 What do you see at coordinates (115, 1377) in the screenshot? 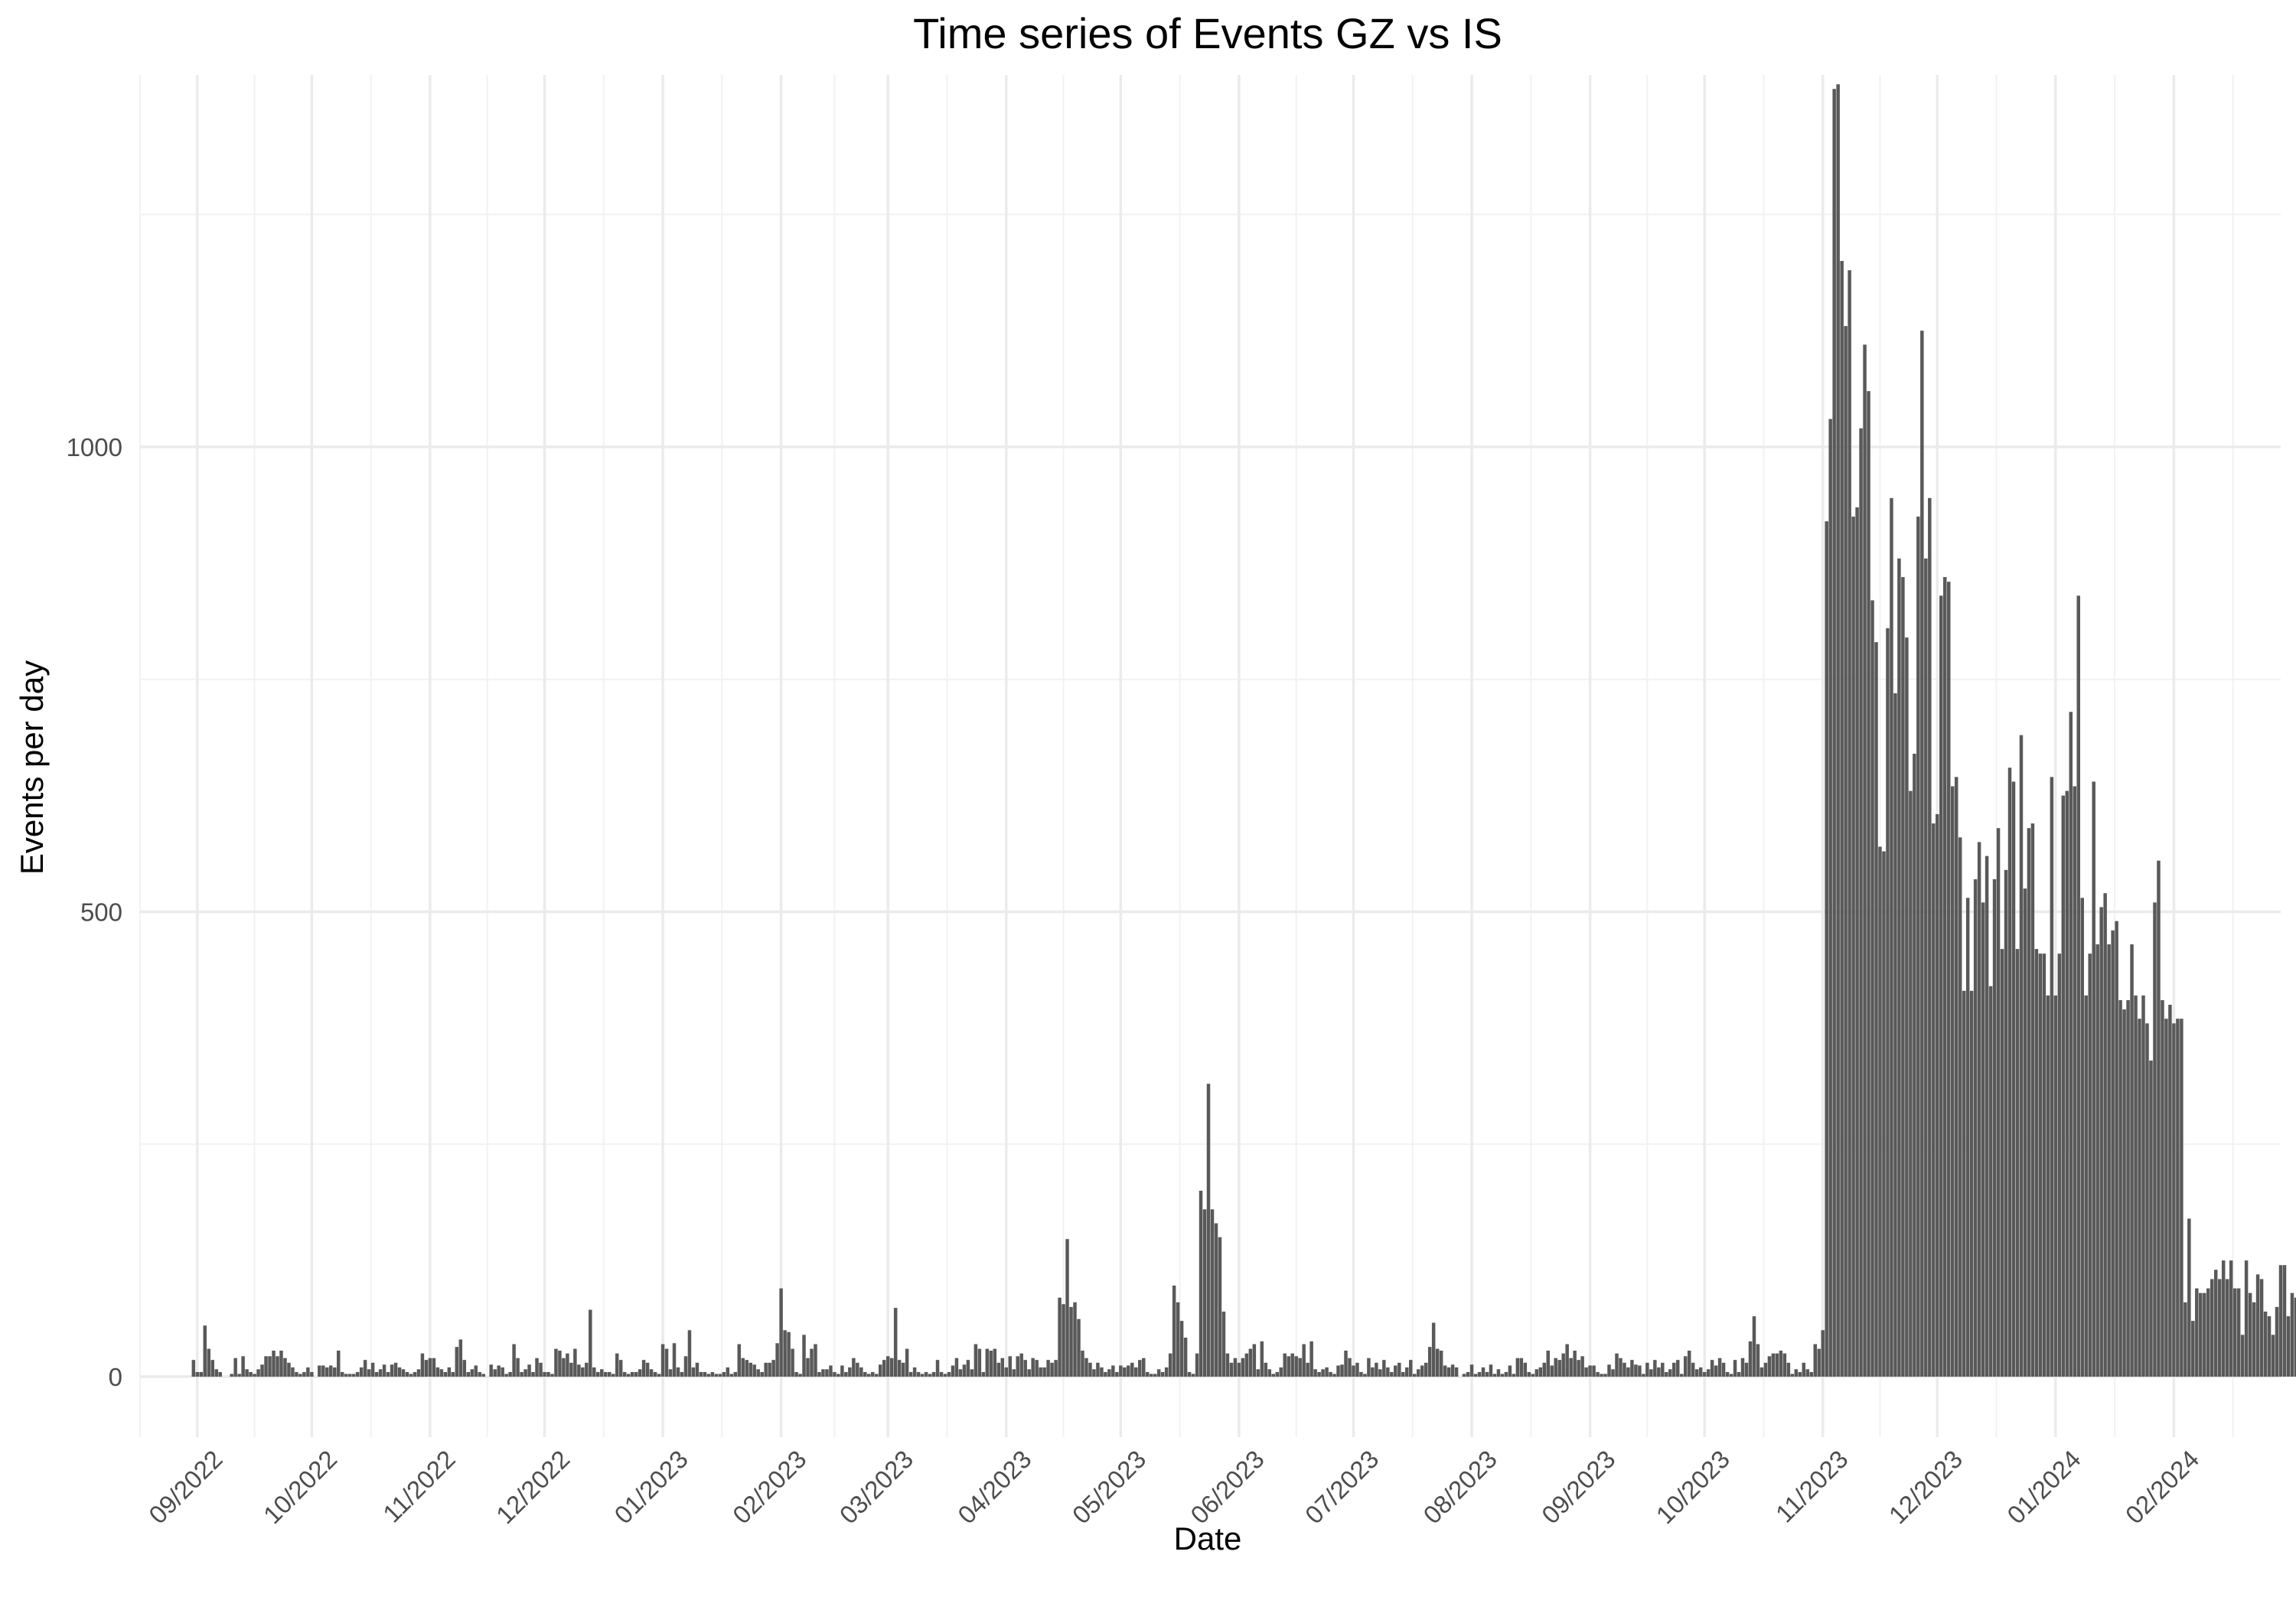
I see `y-tick-label: 0` at bounding box center [115, 1377].